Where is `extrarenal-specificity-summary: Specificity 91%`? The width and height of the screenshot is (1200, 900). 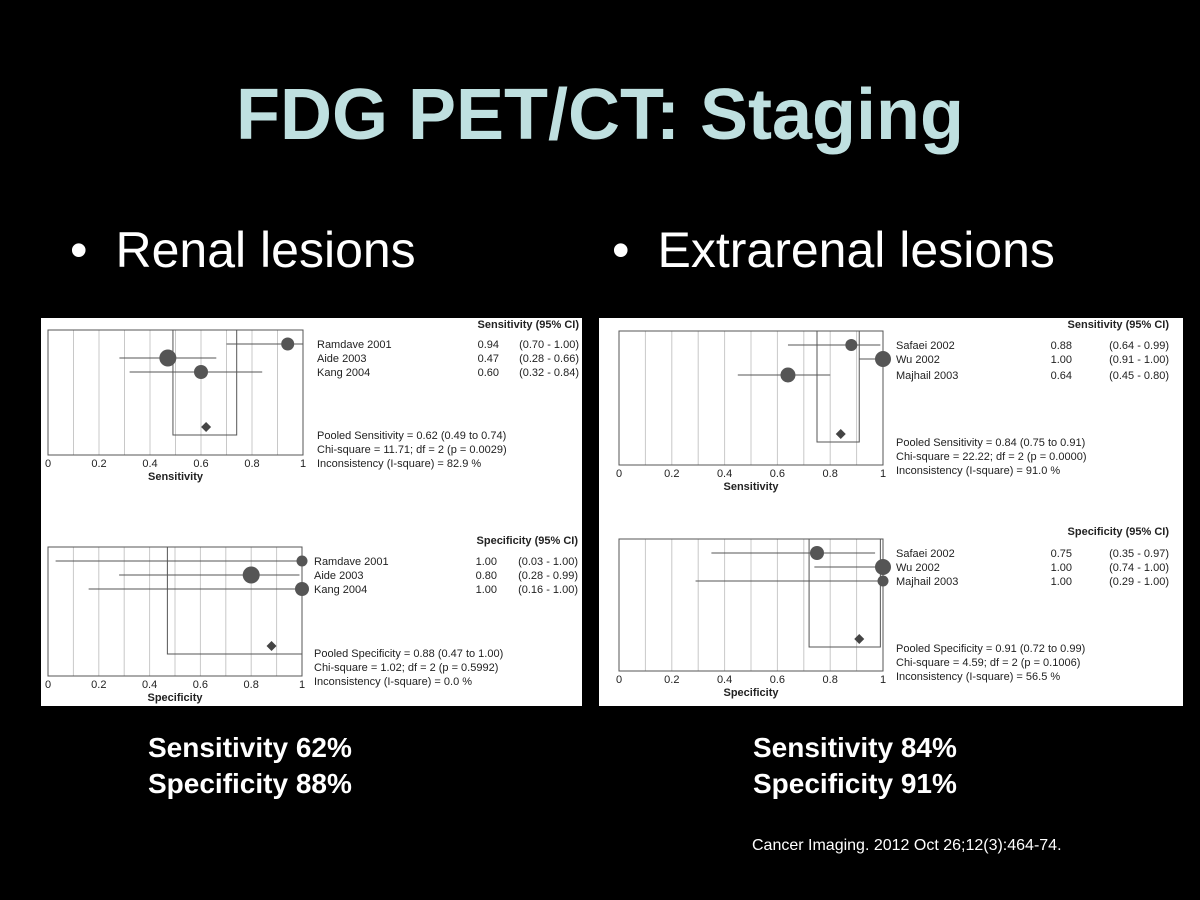
extrarenal-specificity-summary: Specificity 91% is located at coordinates (855, 783).